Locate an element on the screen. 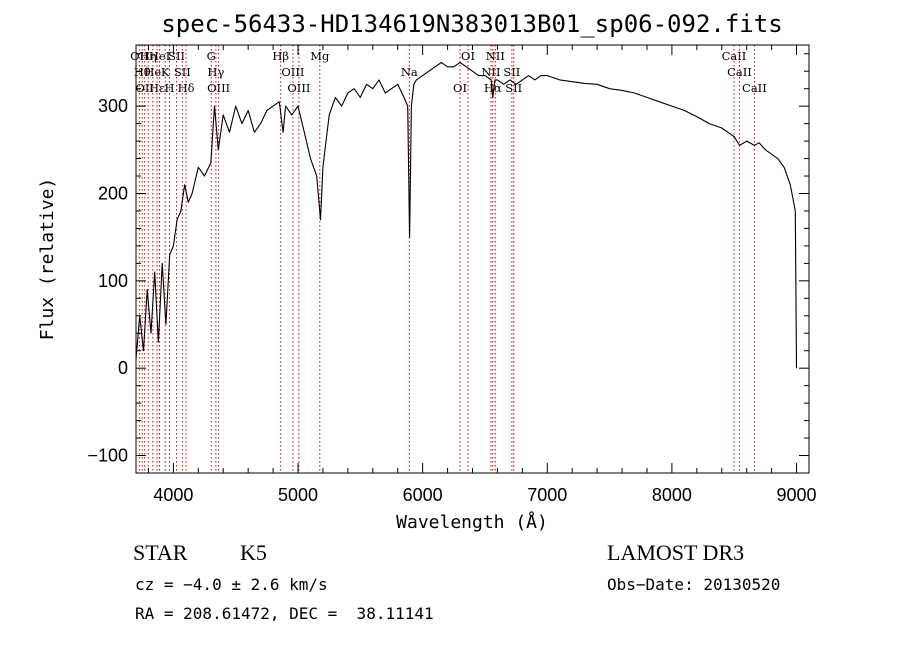 The width and height of the screenshot is (900, 649). x-tick-label: 5000 is located at coordinates (298, 495).